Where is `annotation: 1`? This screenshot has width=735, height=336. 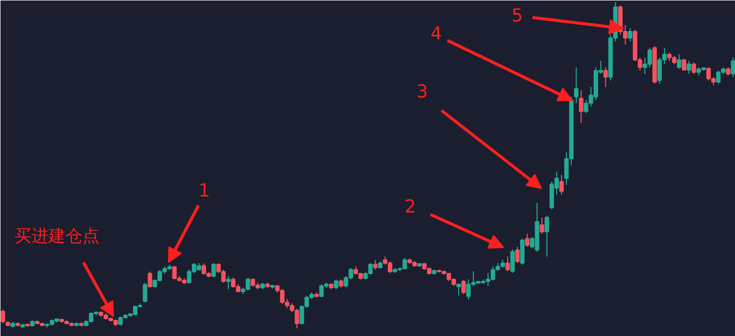
annotation: 1 is located at coordinates (204, 191).